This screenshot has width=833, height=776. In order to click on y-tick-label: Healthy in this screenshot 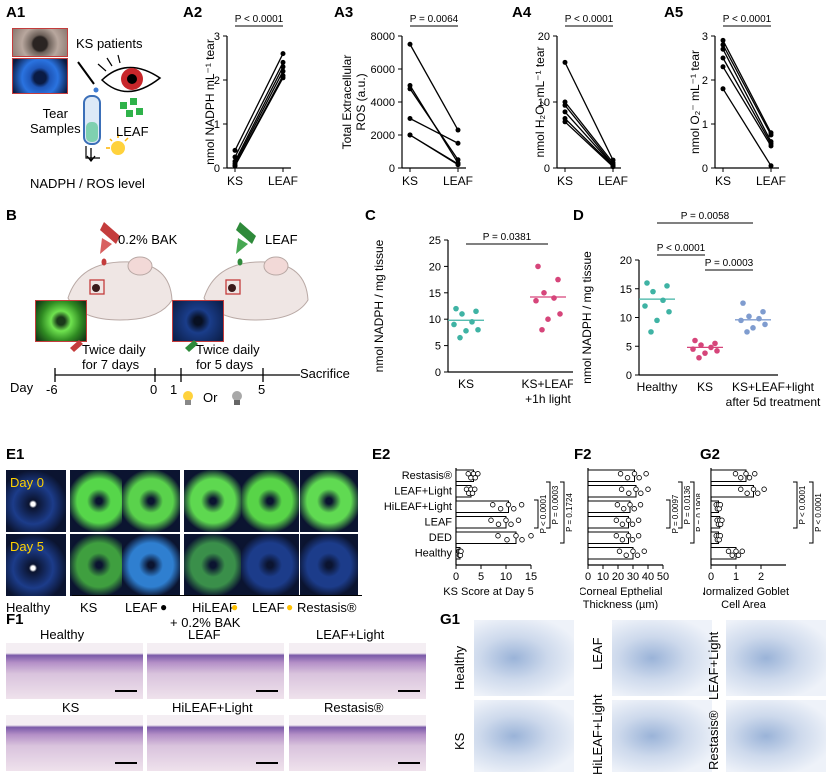, I will do `click(434, 554)`.